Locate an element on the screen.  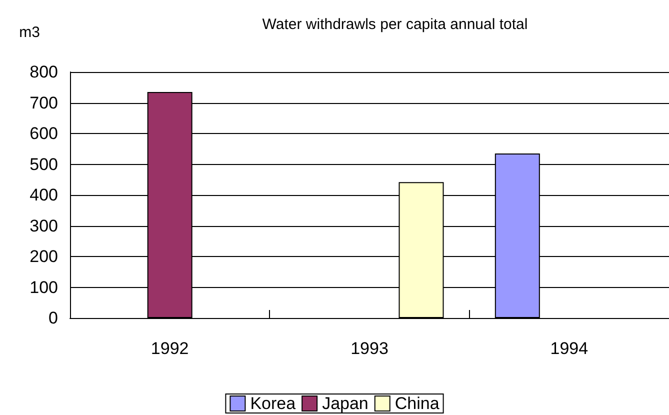
legend-label: Korea is located at coordinates (273, 403).